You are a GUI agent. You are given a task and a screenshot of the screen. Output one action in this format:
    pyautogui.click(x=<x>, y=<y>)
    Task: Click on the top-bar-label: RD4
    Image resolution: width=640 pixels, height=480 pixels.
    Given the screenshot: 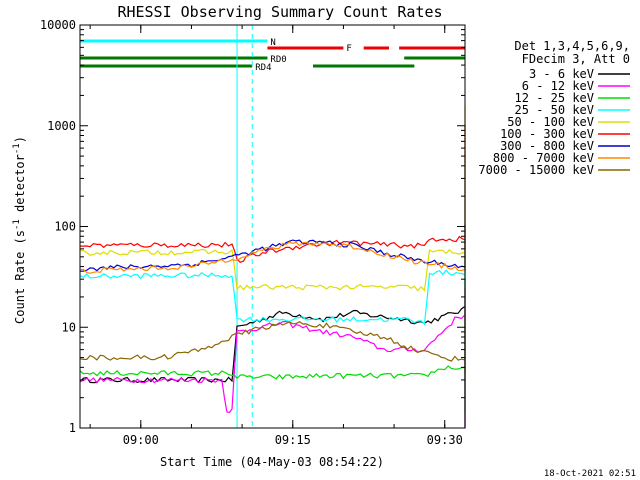 What is the action you would take?
    pyautogui.click(x=263, y=68)
    